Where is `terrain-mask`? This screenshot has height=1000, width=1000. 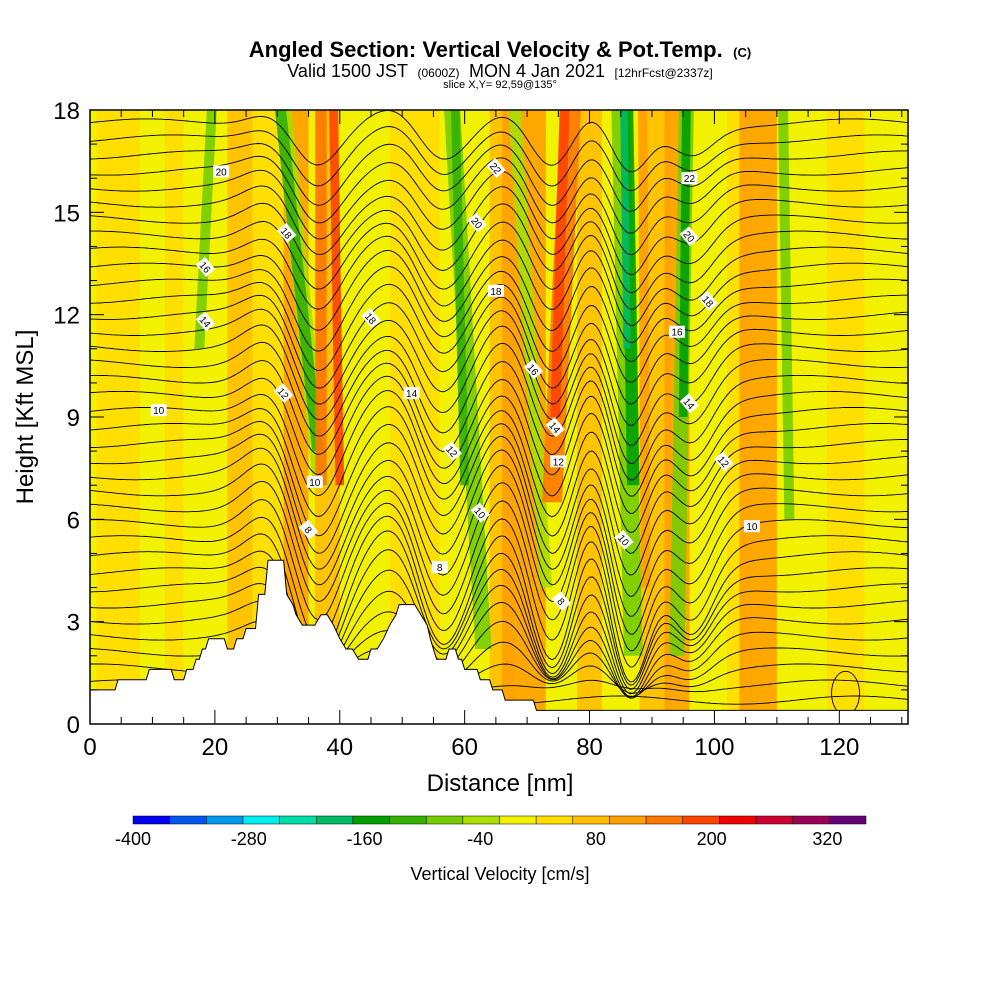
terrain-mask is located at coordinates (499, 642).